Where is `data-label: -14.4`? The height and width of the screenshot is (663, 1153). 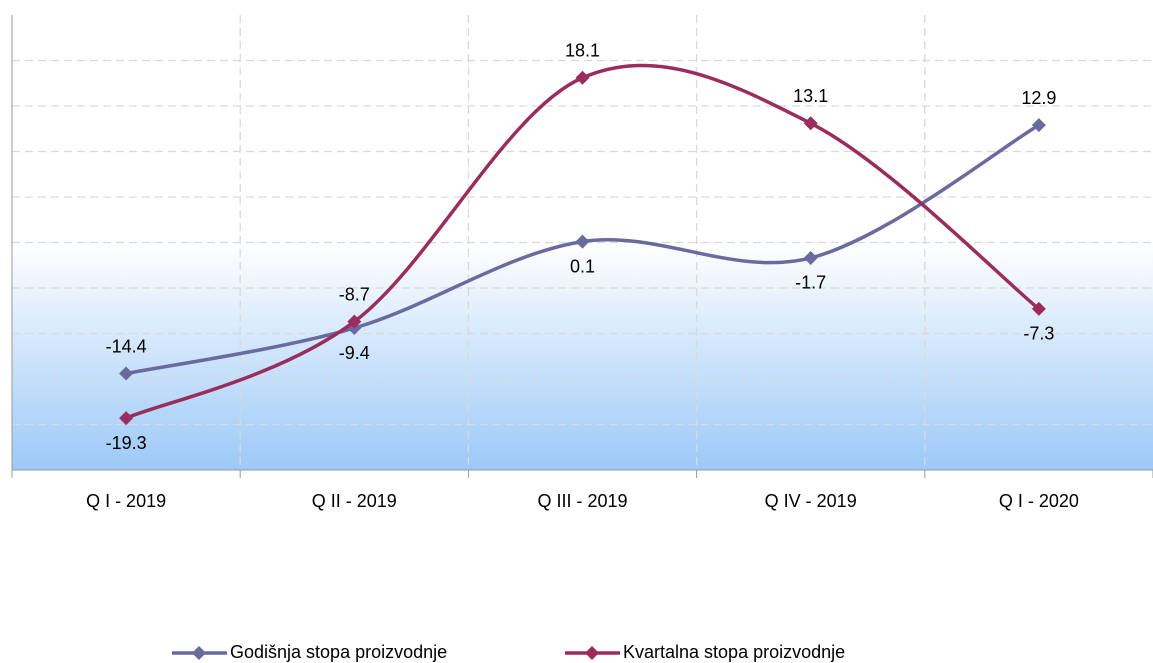 data-label: -14.4 is located at coordinates (126, 346).